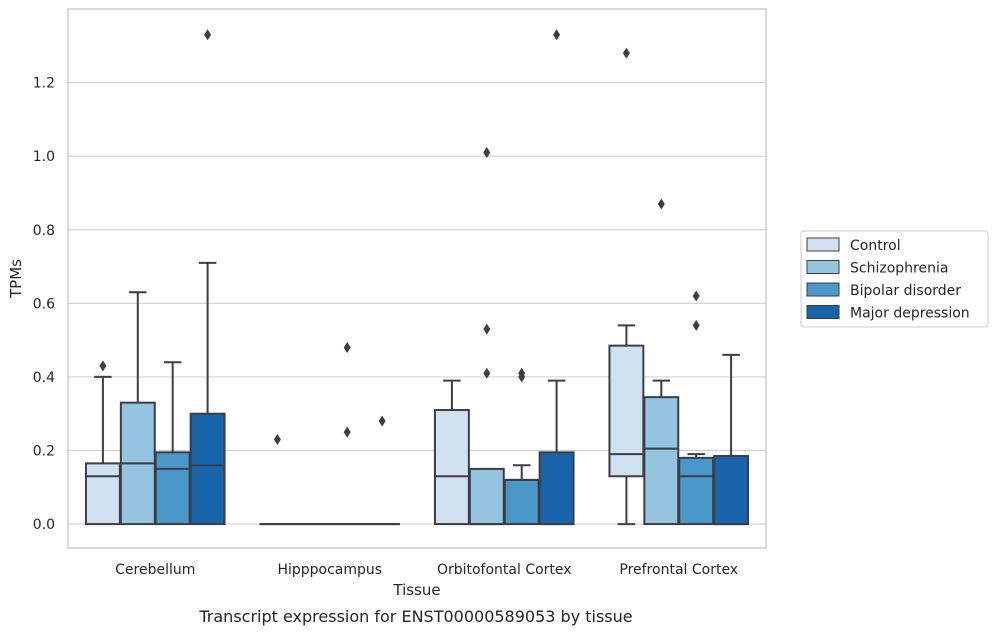 This screenshot has width=997, height=634. What do you see at coordinates (329, 570) in the screenshot?
I see `x-tick-label: Hipppocampus` at bounding box center [329, 570].